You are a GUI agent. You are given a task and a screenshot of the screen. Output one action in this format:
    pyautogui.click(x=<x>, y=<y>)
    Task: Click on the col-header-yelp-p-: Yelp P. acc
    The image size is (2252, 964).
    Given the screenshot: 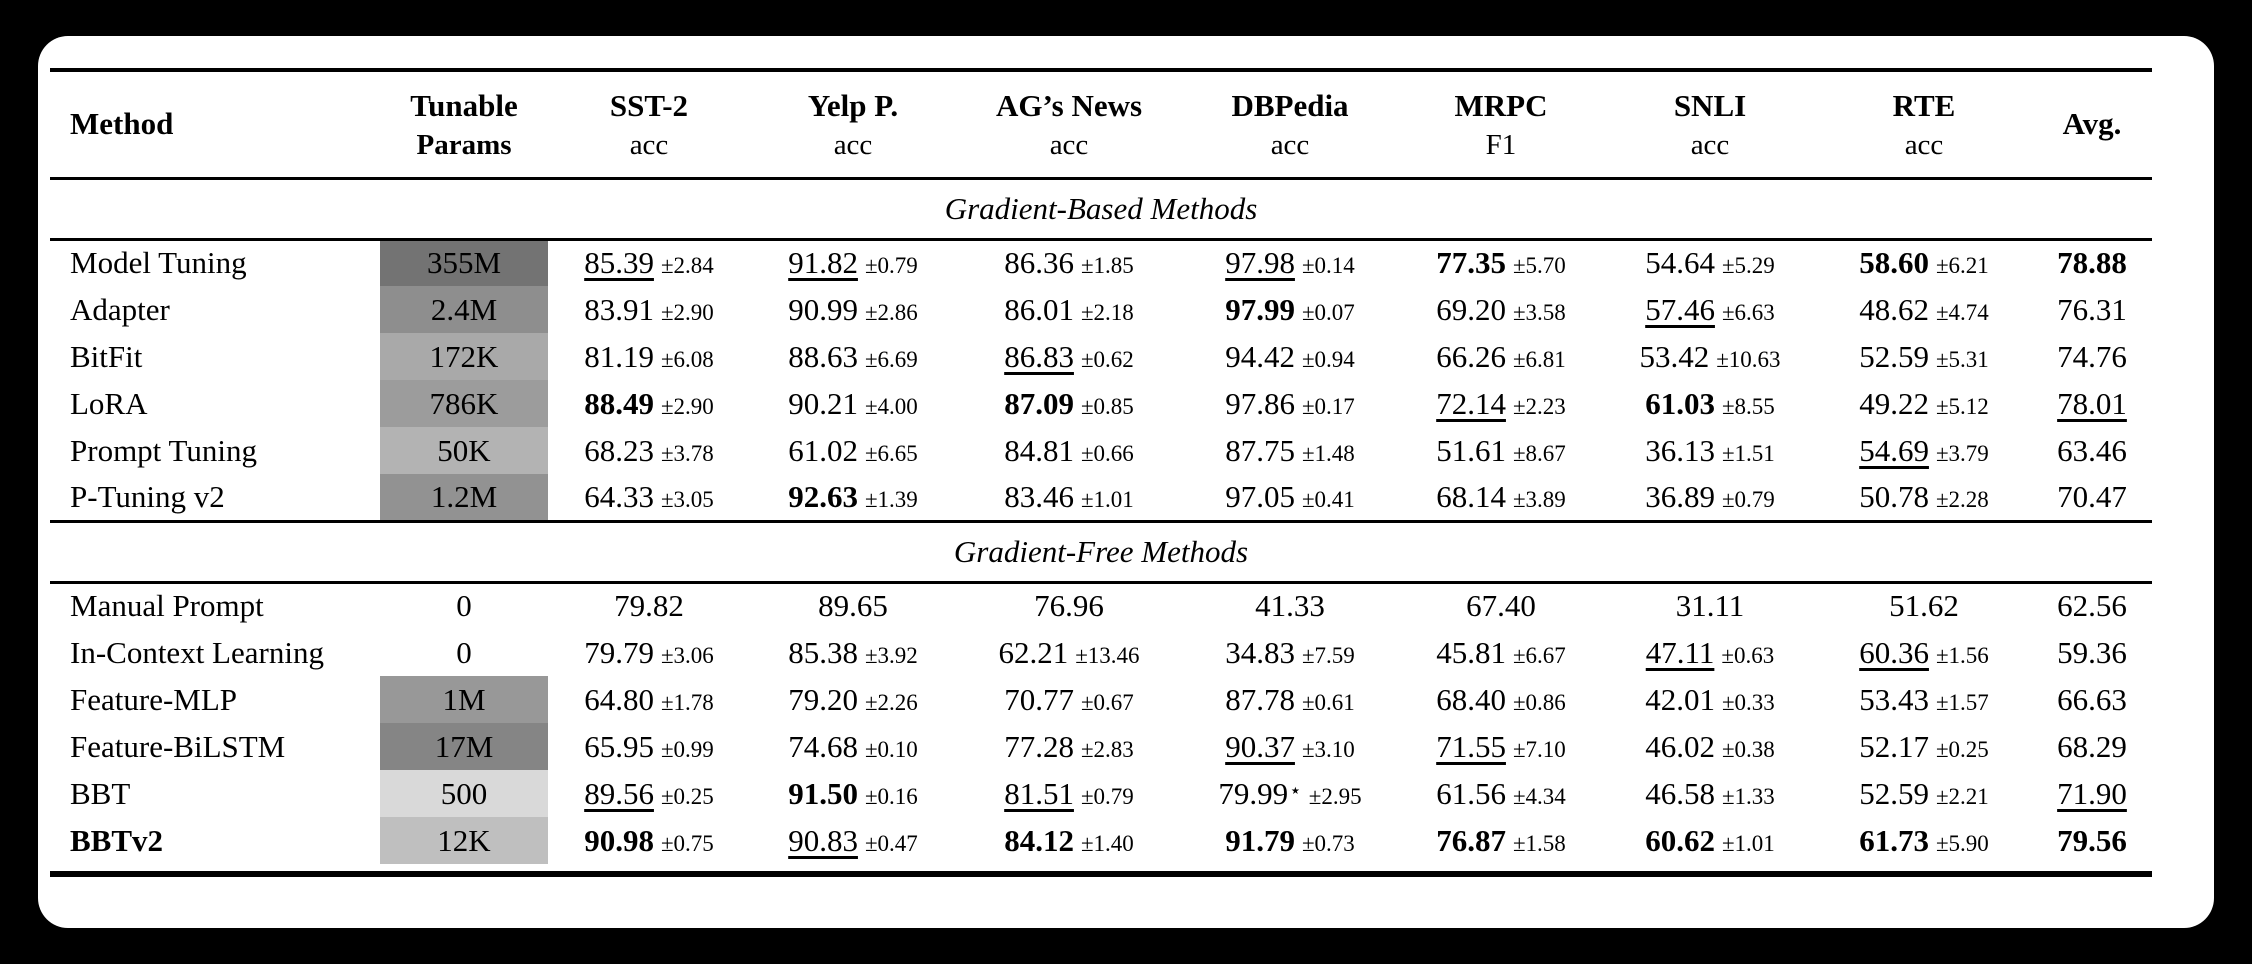 What is the action you would take?
    pyautogui.click(x=853, y=124)
    